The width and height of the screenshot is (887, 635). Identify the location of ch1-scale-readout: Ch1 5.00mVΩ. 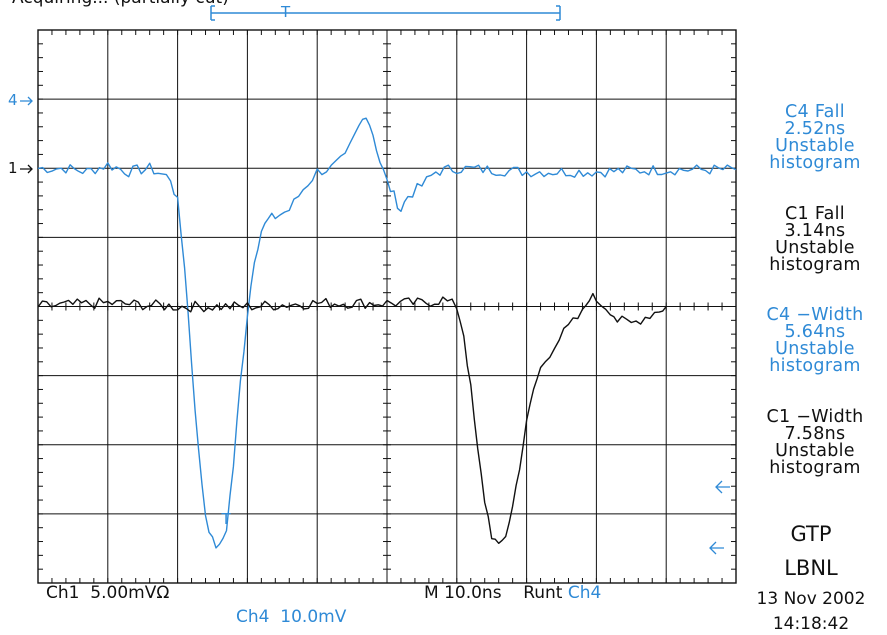
(107, 593).